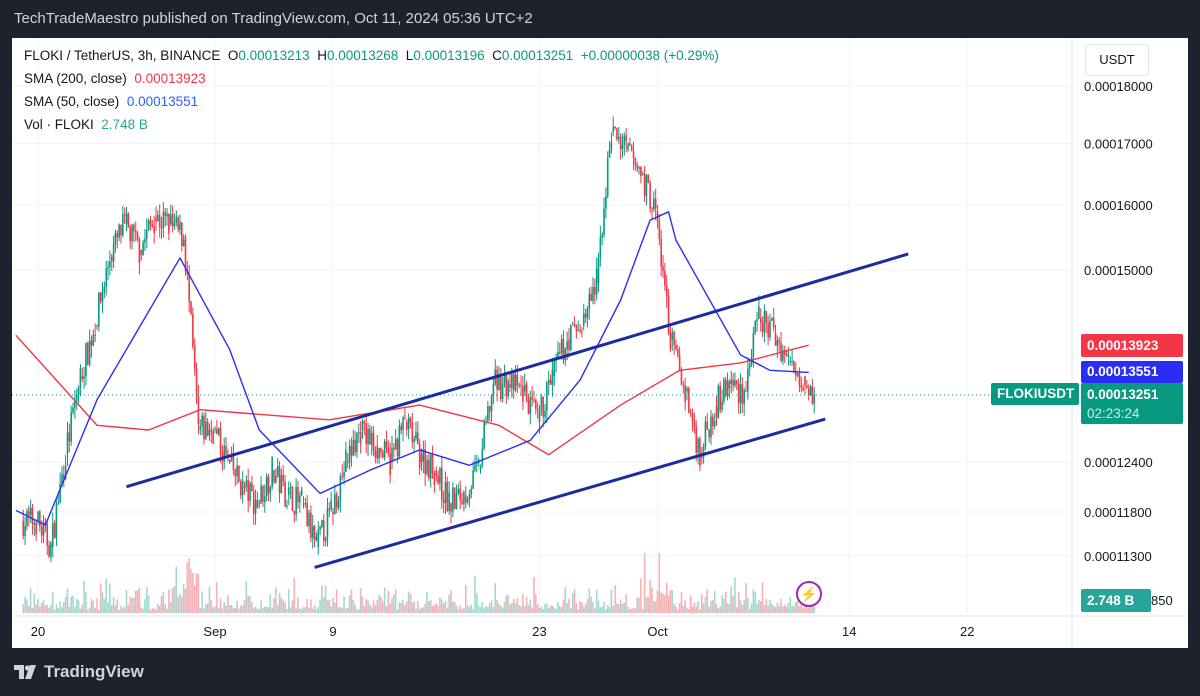 The image size is (1200, 696). I want to click on open-value: 0.00013213, so click(274, 55).